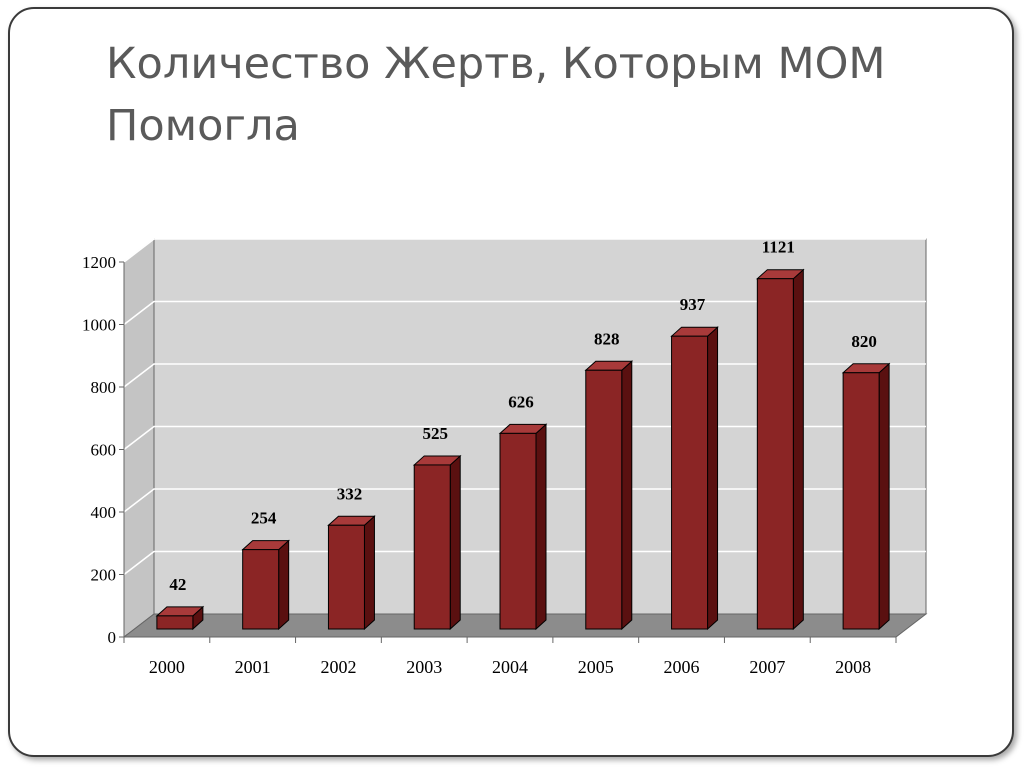  What do you see at coordinates (596, 667) in the screenshot?
I see `x-tick-label: 2005` at bounding box center [596, 667].